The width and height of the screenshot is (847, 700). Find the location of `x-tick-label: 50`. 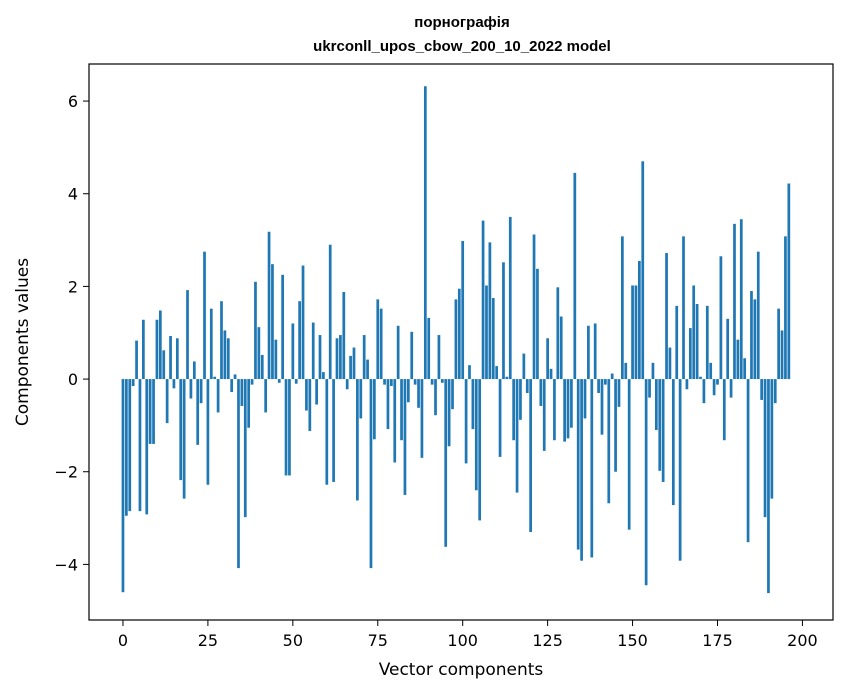

x-tick-label: 50 is located at coordinates (293, 640).